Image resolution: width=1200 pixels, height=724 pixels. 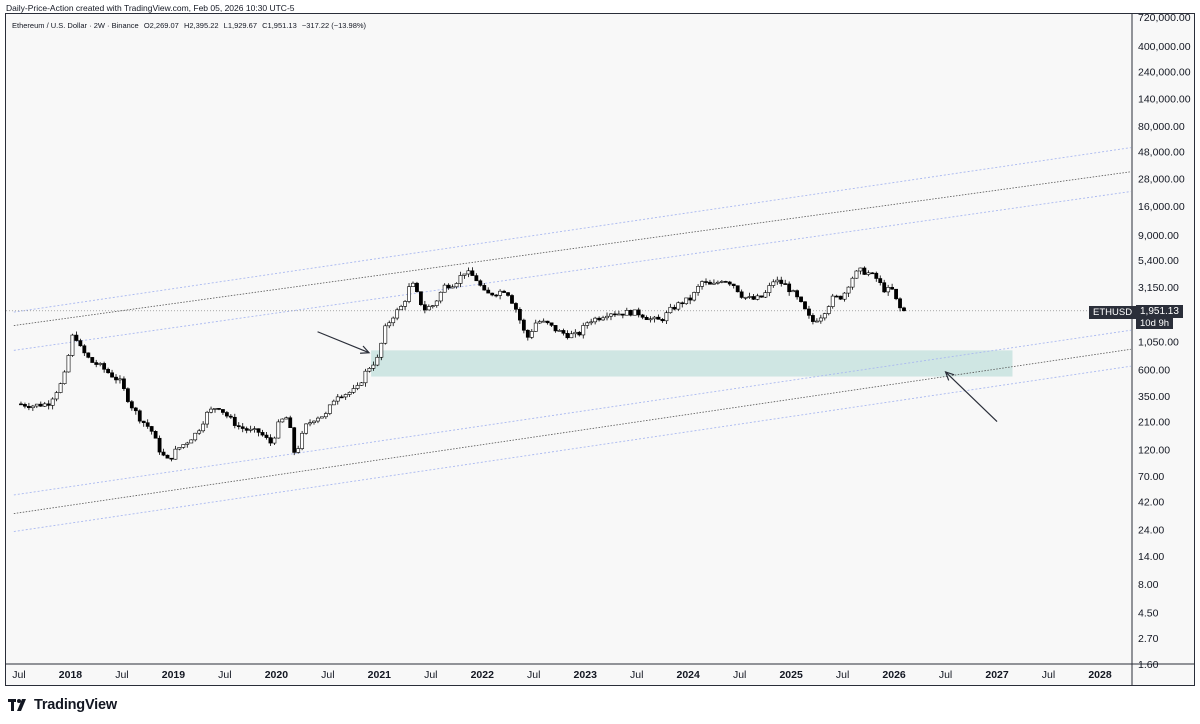 I want to click on support-zone, so click(x=692, y=363).